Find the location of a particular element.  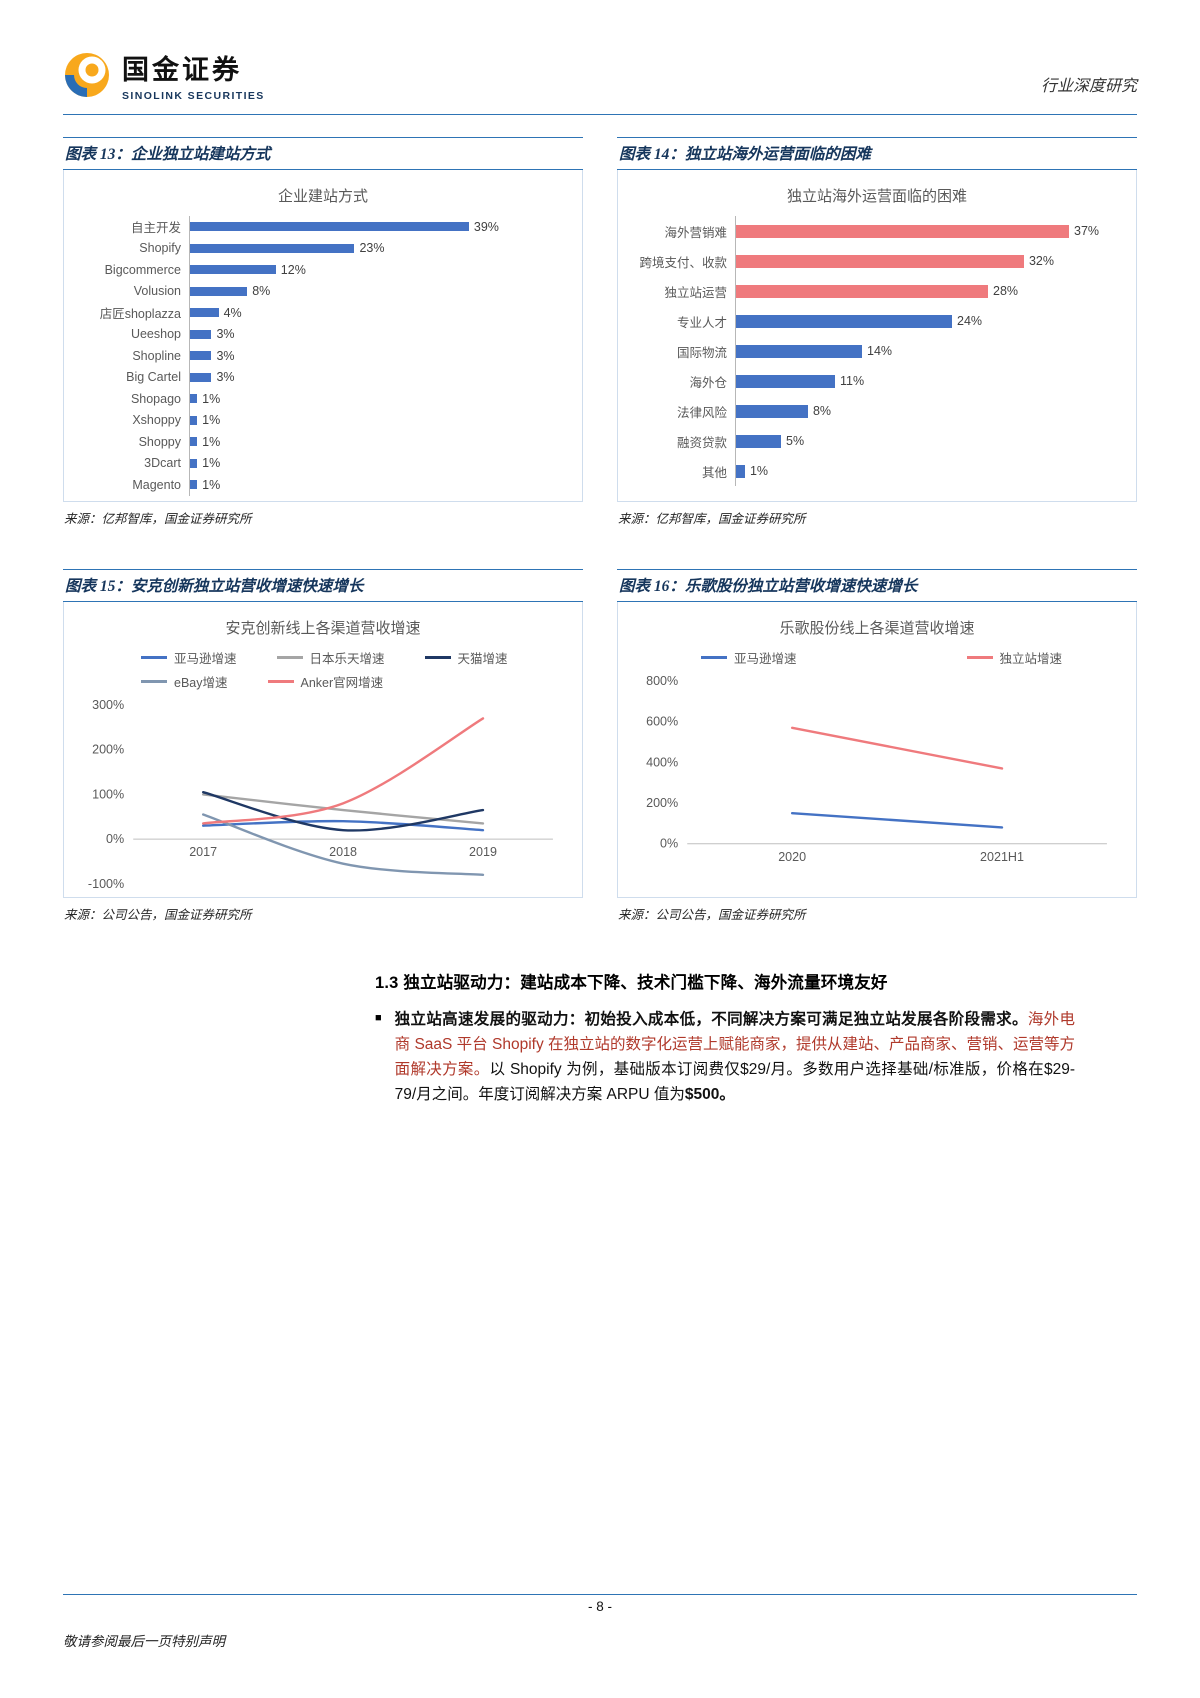

legend-item: 天猫增速 is located at coordinates (466, 657).